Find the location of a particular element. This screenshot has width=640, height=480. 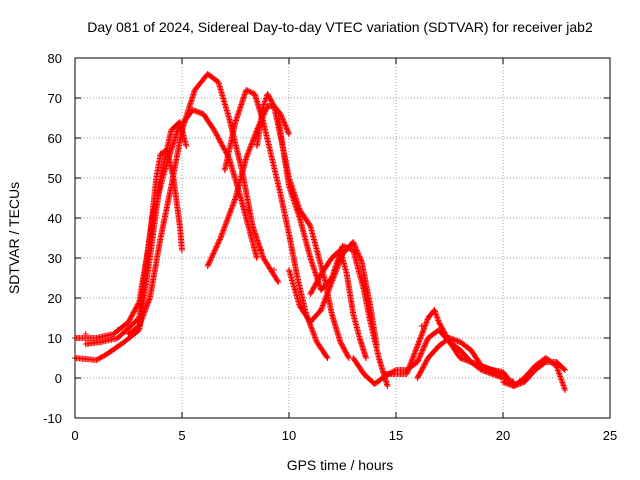

series-sat-j is located at coordinates (338, 304).